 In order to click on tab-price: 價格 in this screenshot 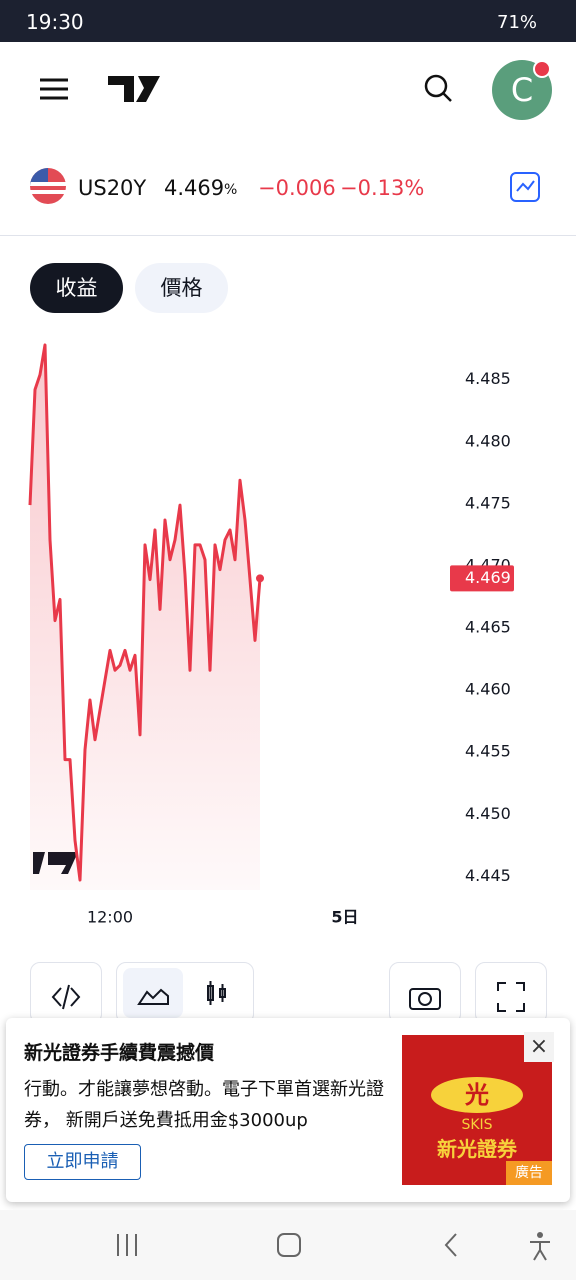, I will do `click(181, 288)`.